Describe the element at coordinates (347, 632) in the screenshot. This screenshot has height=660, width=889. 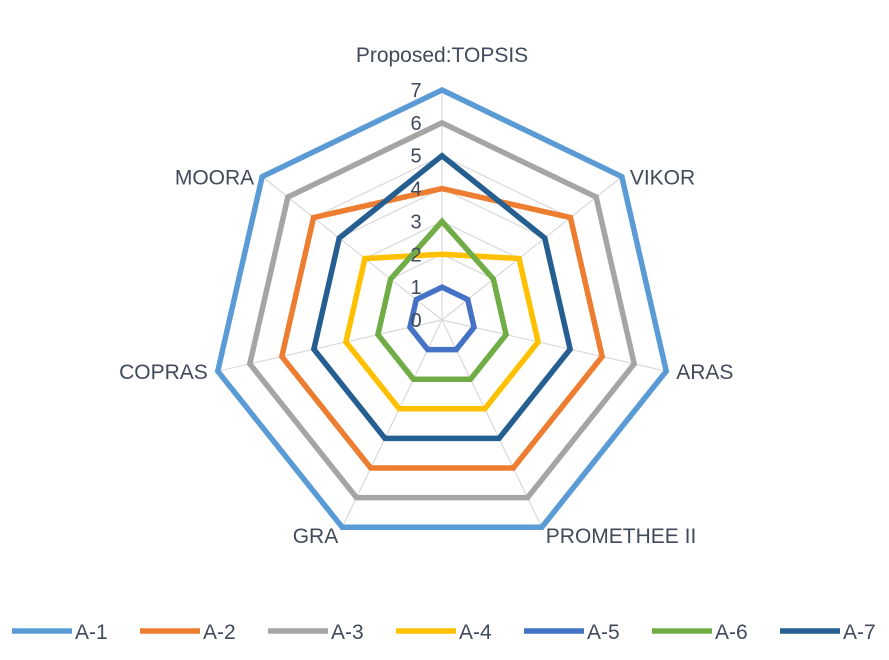
I see `legend-label: A-3` at that location.